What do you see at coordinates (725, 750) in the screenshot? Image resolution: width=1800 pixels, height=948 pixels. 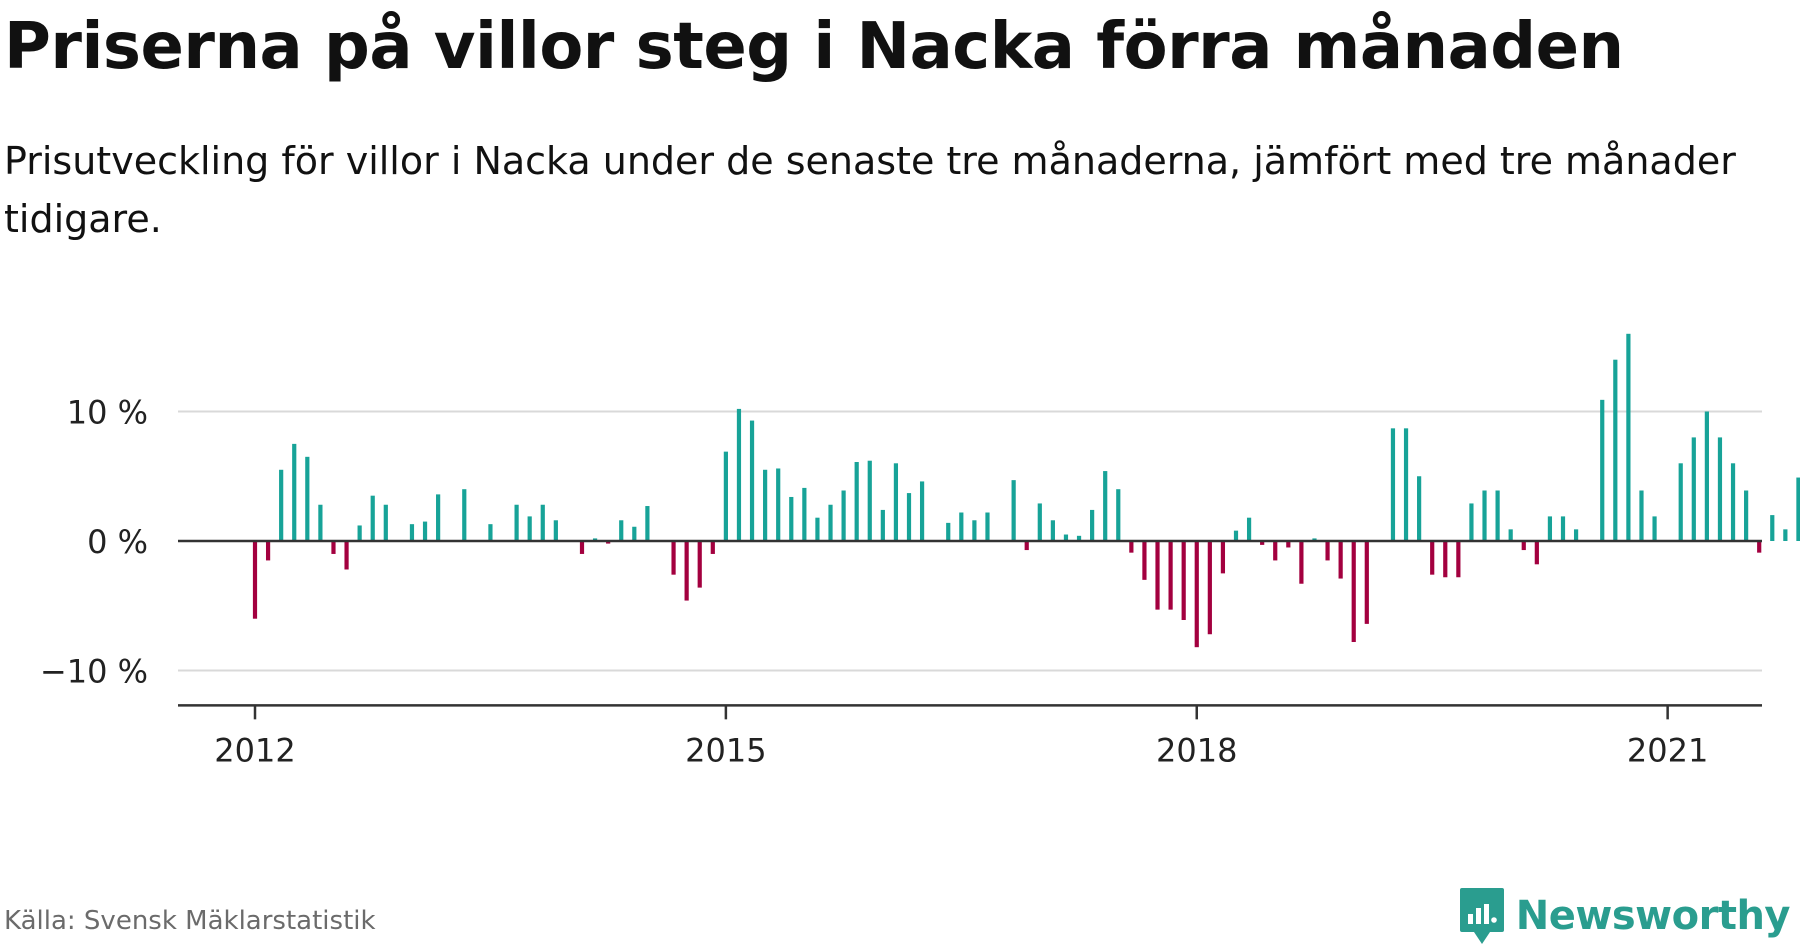 I see `x-tick-label: 2015` at bounding box center [725, 750].